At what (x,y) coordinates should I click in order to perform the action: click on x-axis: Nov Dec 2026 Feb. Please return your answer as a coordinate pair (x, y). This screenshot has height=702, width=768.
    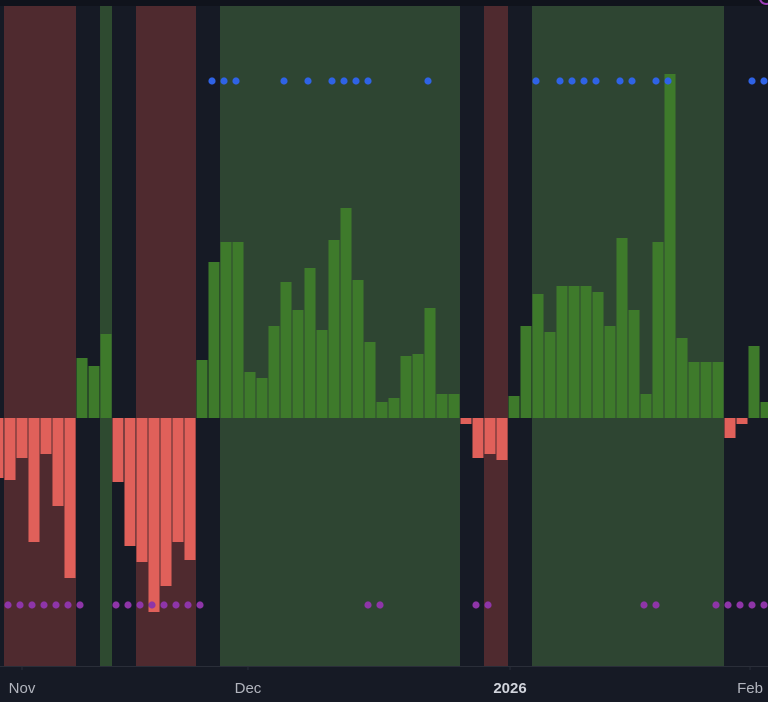
    Looking at the image, I should click on (386, 681).